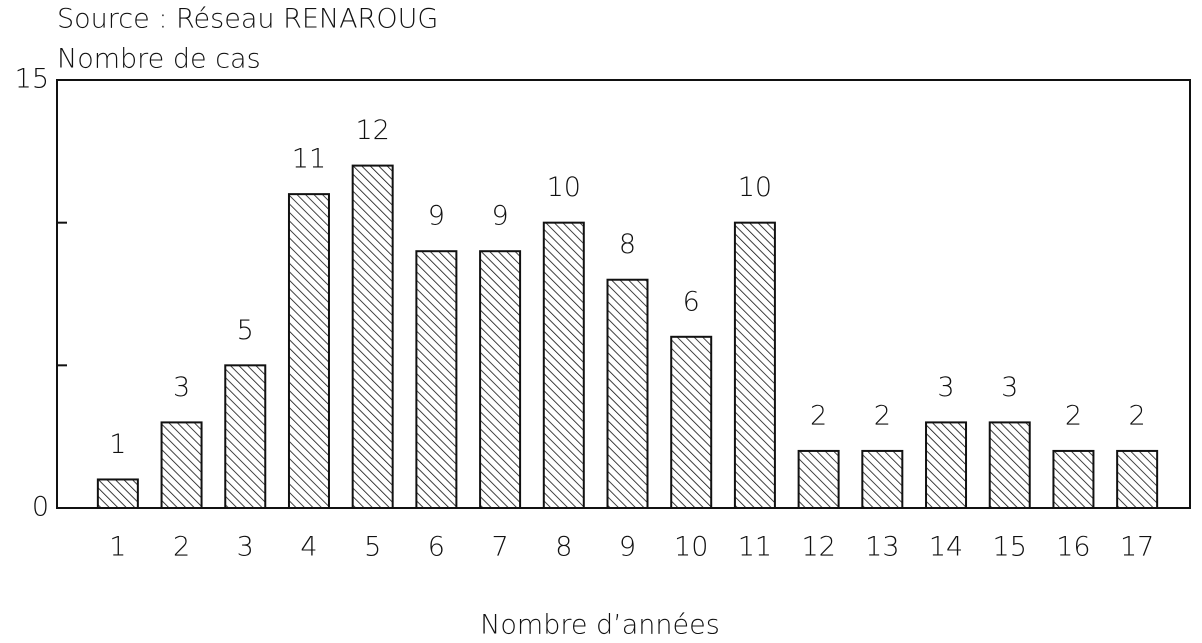 Image resolution: width=1202 pixels, height=643 pixels. I want to click on x-axis-label: Nombre d’années, so click(600, 625).